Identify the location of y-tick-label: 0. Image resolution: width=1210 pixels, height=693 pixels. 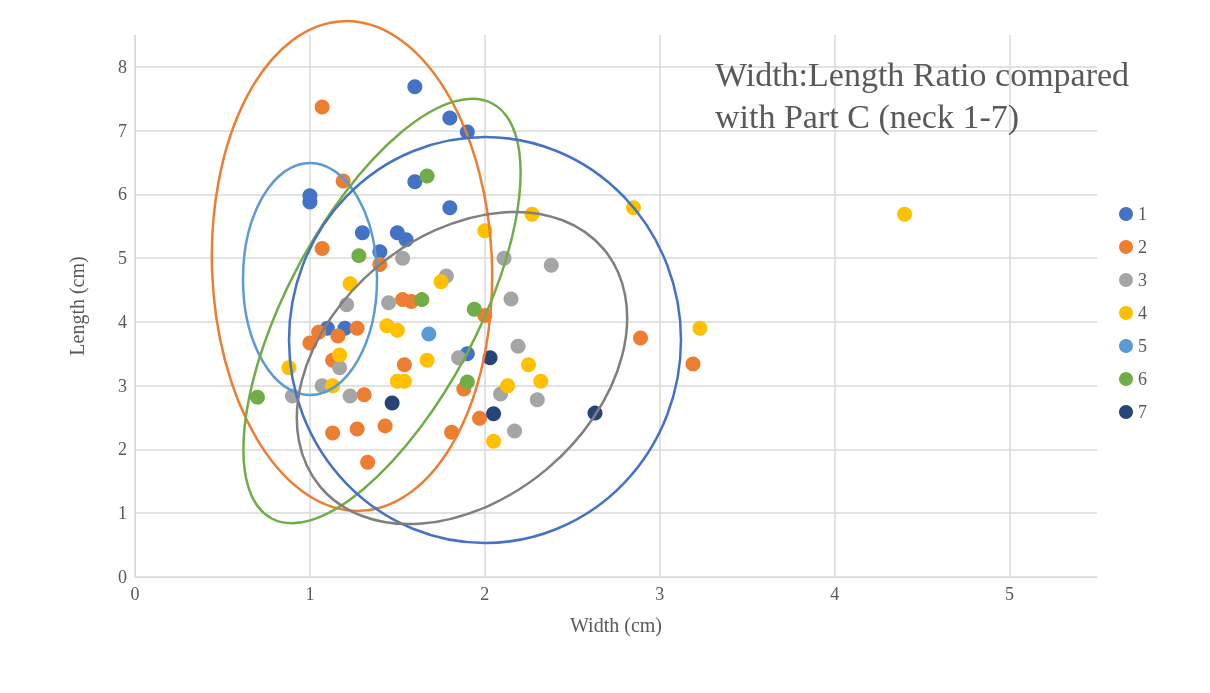
(122, 577).